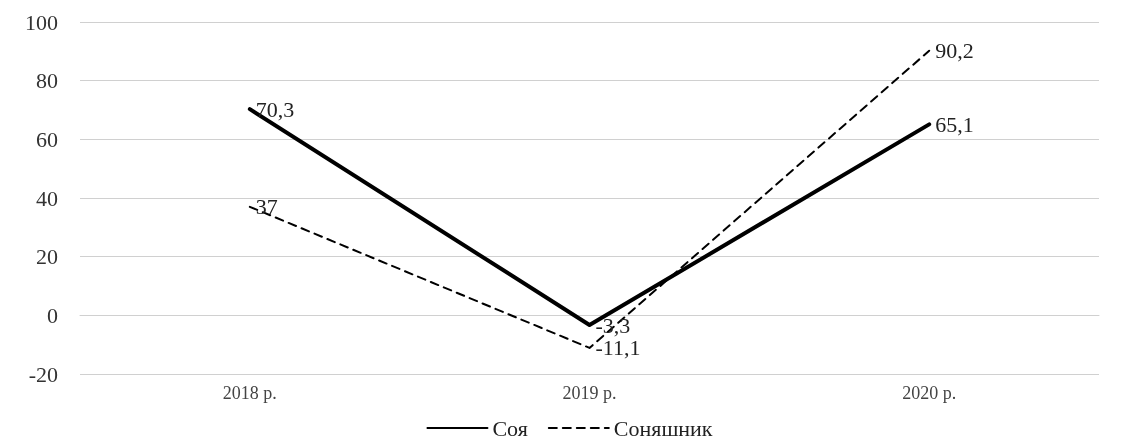 This screenshot has height=446, width=1139. I want to click on y-tick-label: 0, so click(52, 315).